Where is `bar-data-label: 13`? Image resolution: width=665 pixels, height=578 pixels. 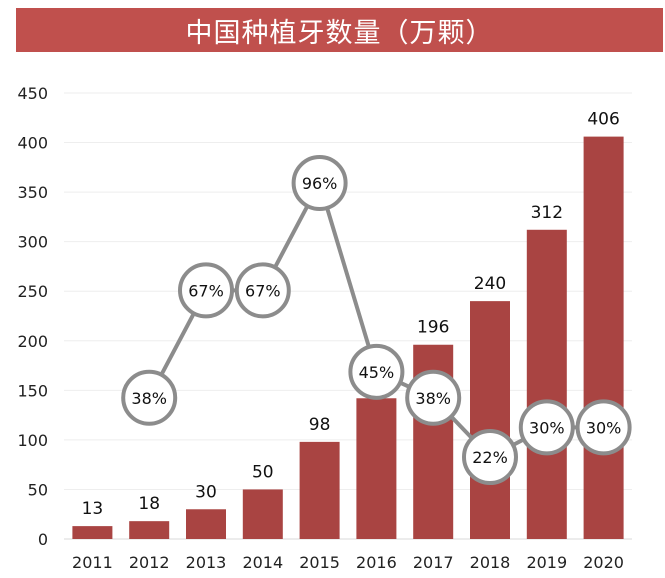 bar-data-label: 13 is located at coordinates (93, 509).